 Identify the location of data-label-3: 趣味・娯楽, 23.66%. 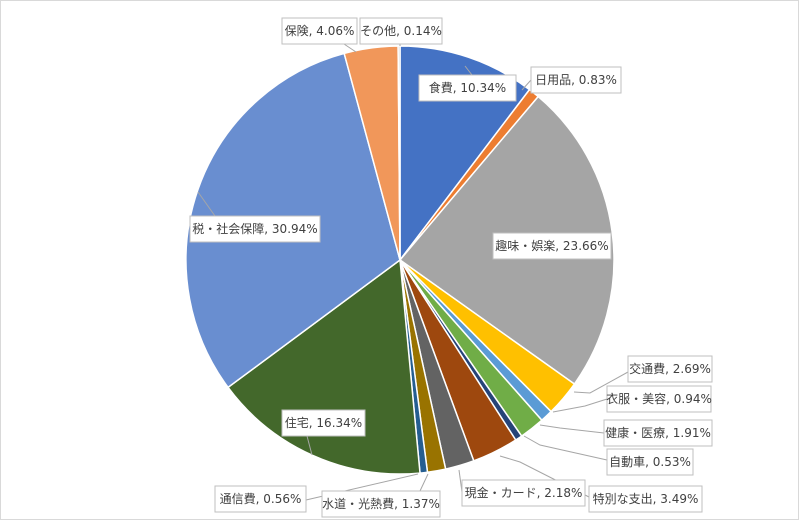
(551, 245).